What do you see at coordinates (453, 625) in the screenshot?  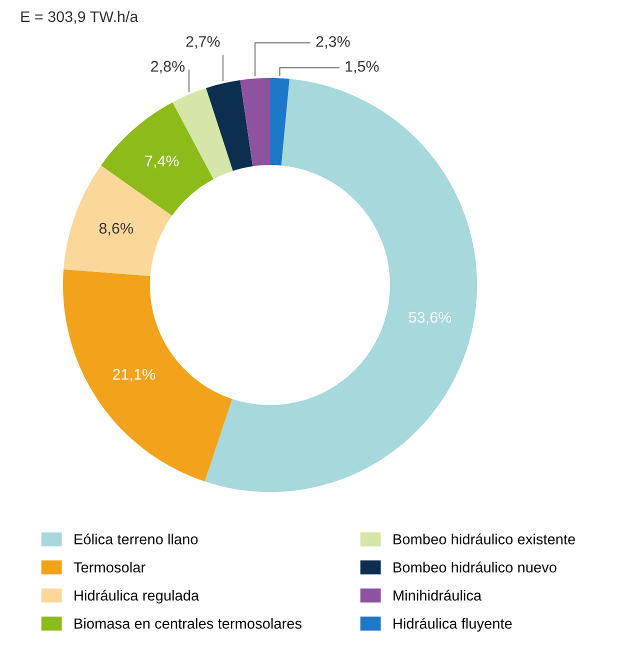 I see `legend-label: Hidráulica fluyente` at bounding box center [453, 625].